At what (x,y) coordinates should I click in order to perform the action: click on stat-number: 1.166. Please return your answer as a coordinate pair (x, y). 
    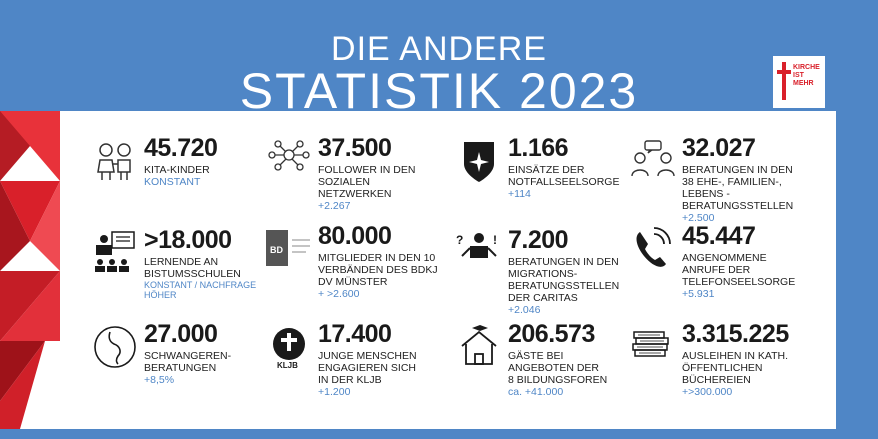
    Looking at the image, I should click on (538, 148).